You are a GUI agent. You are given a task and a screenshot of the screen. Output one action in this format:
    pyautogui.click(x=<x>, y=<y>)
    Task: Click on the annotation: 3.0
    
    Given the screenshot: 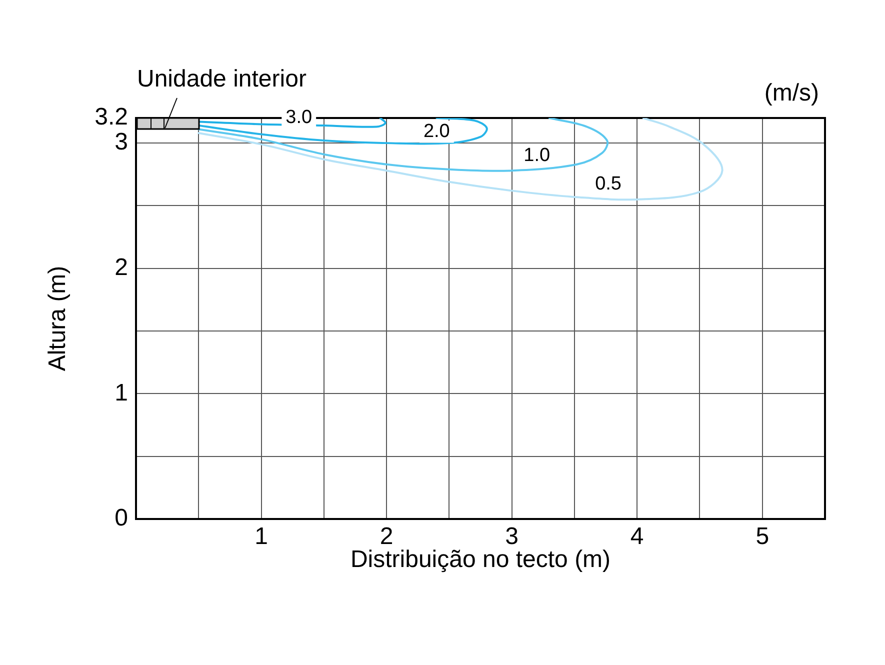 What is the action you would take?
    pyautogui.click(x=299, y=117)
    